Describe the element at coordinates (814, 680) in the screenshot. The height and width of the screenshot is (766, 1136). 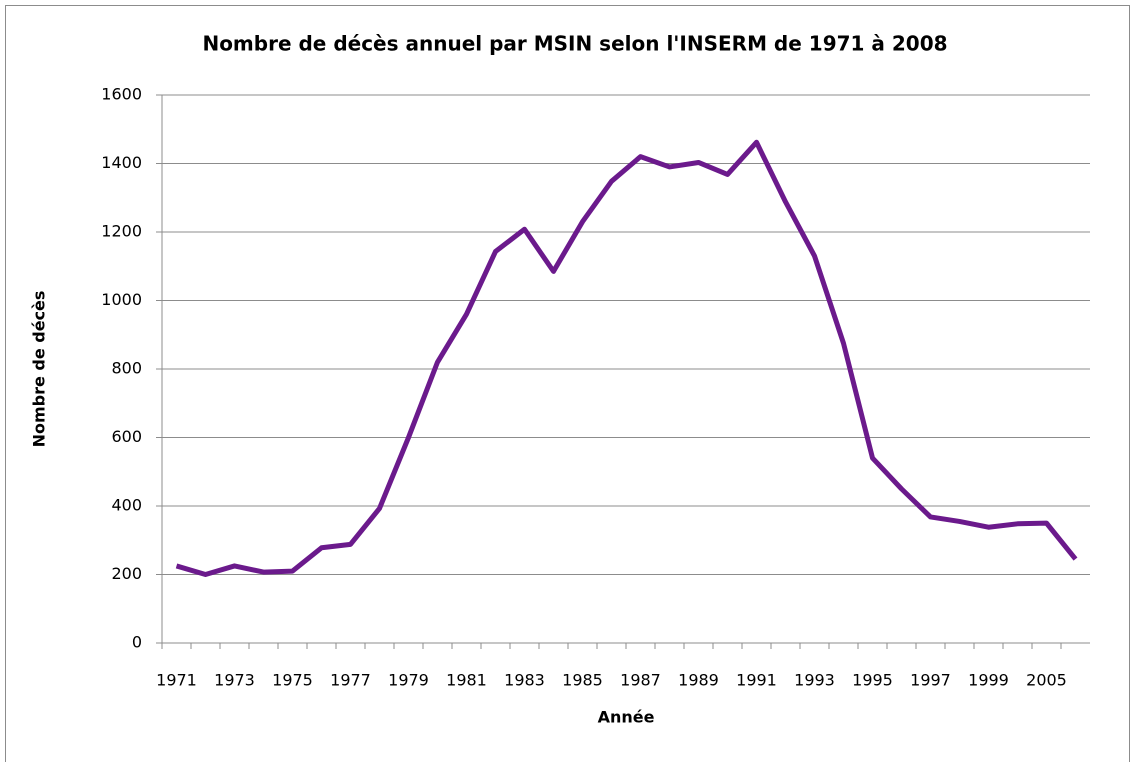
I see `x-tick-label: 1993` at that location.